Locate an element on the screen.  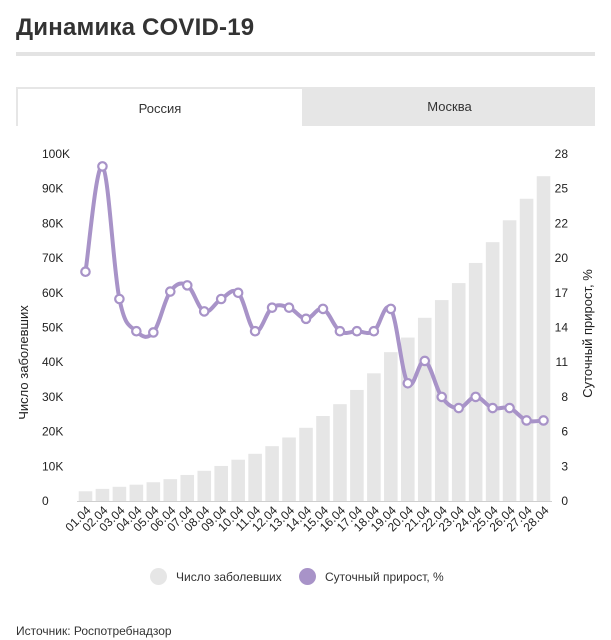
y2-tick-label: 0 is located at coordinates (564, 501).